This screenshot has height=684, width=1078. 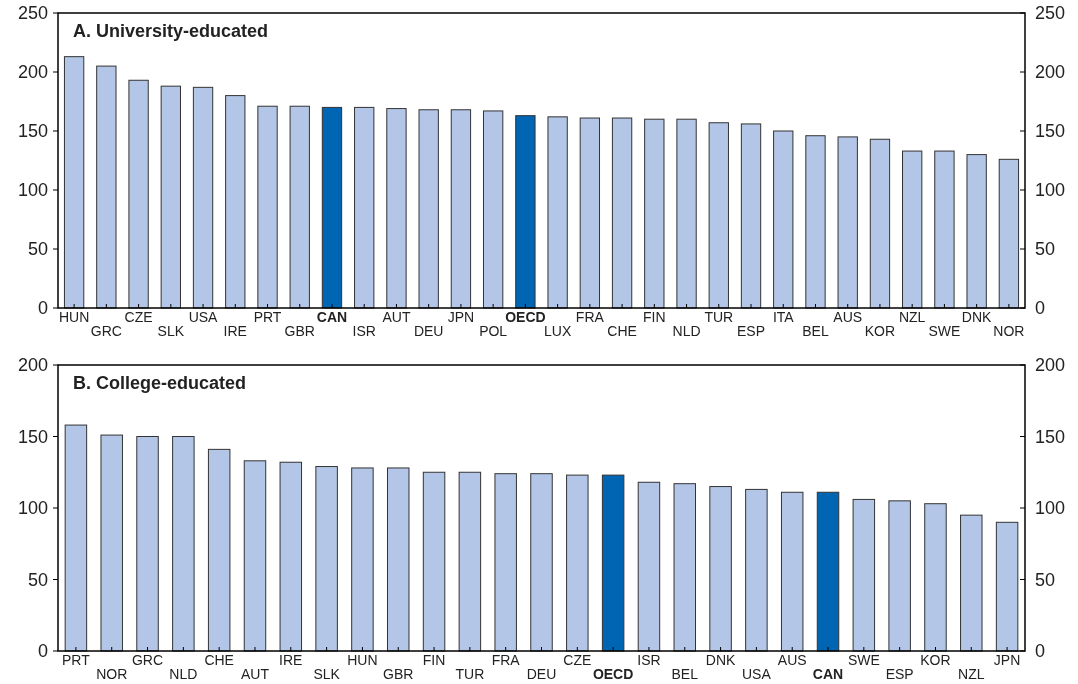 I want to click on chart-title: B. College-educated, so click(x=160, y=383).